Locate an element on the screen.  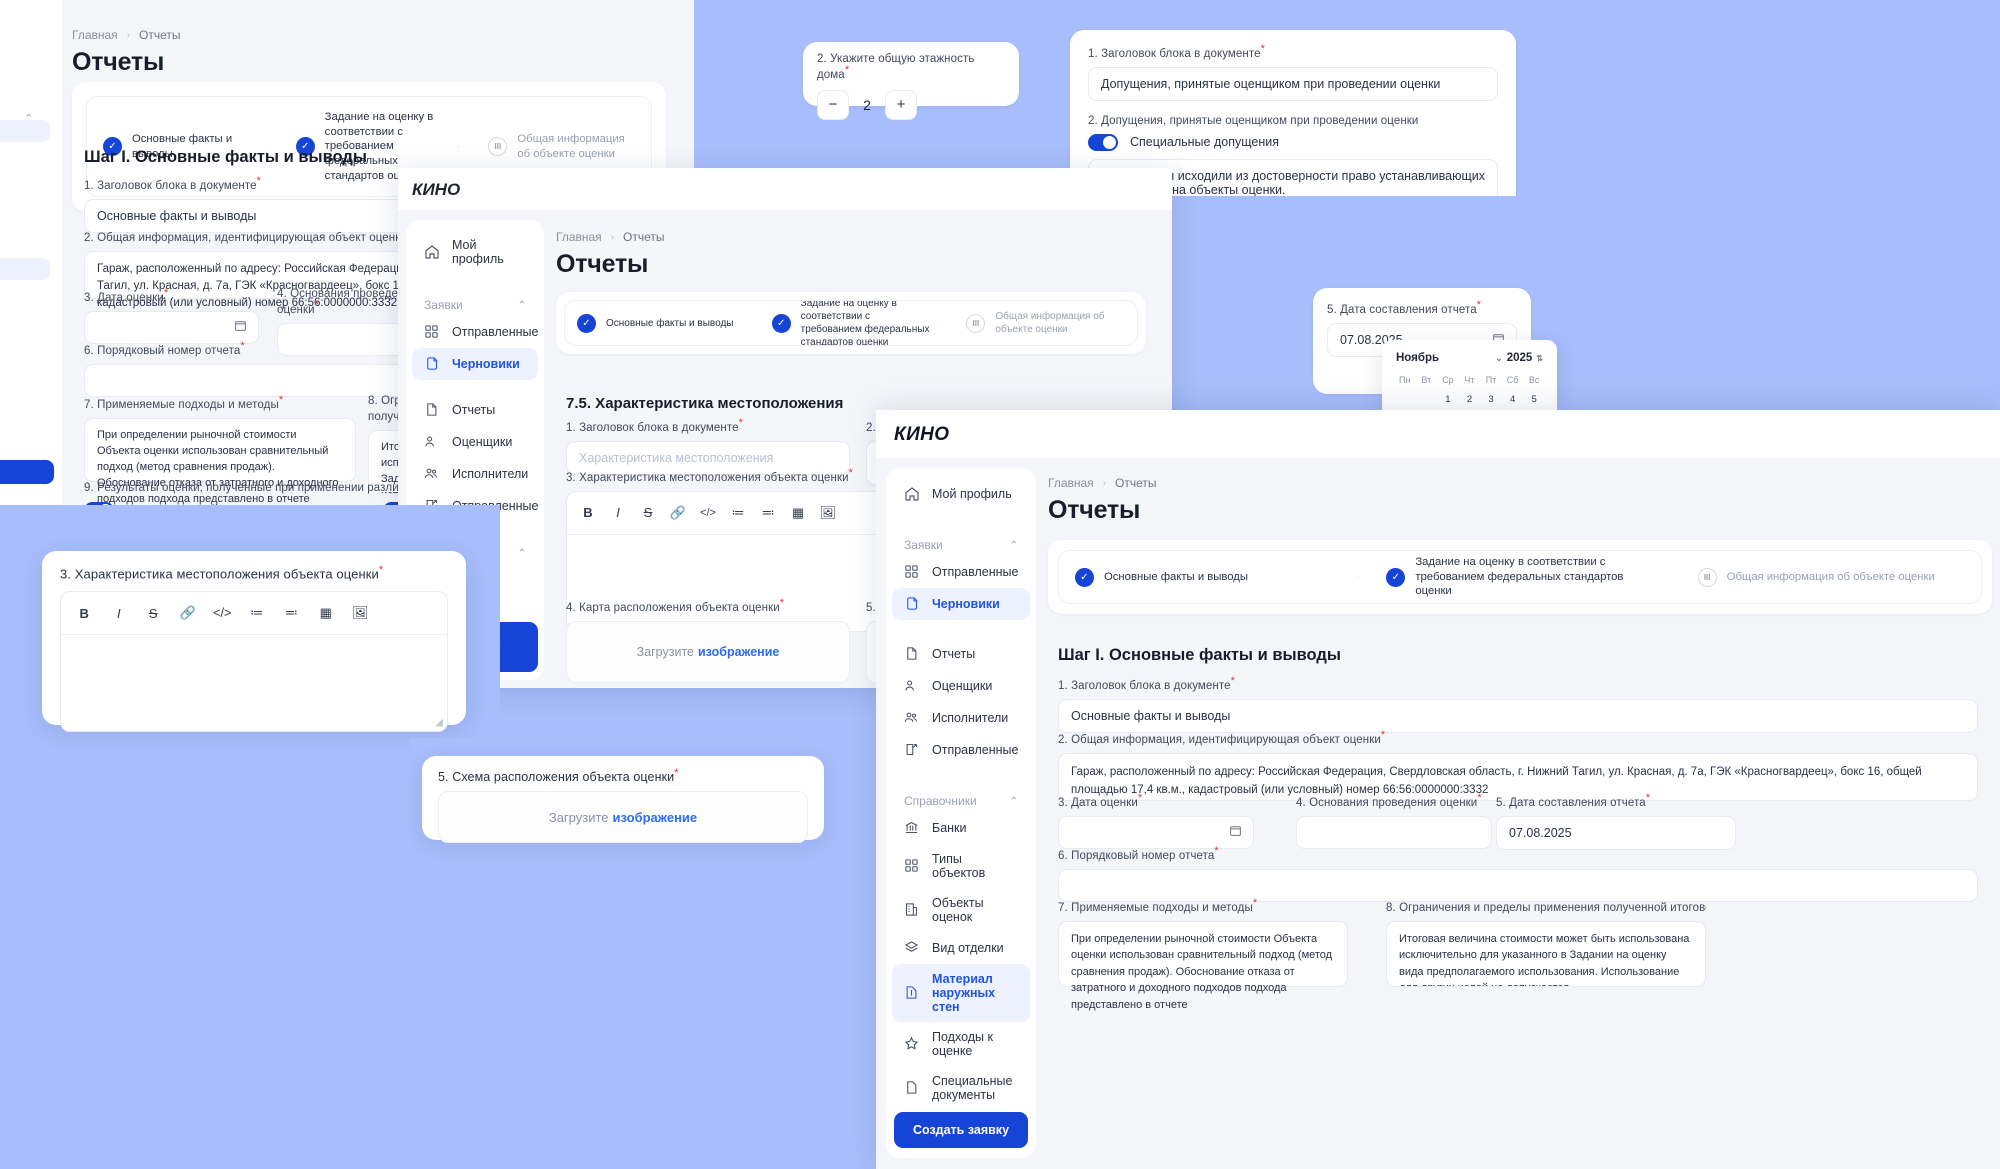
rich-text-editor: B I S 🔗 </> ≔ ≕ ▦ 🖼 ◢ is located at coordinates (254, 662).